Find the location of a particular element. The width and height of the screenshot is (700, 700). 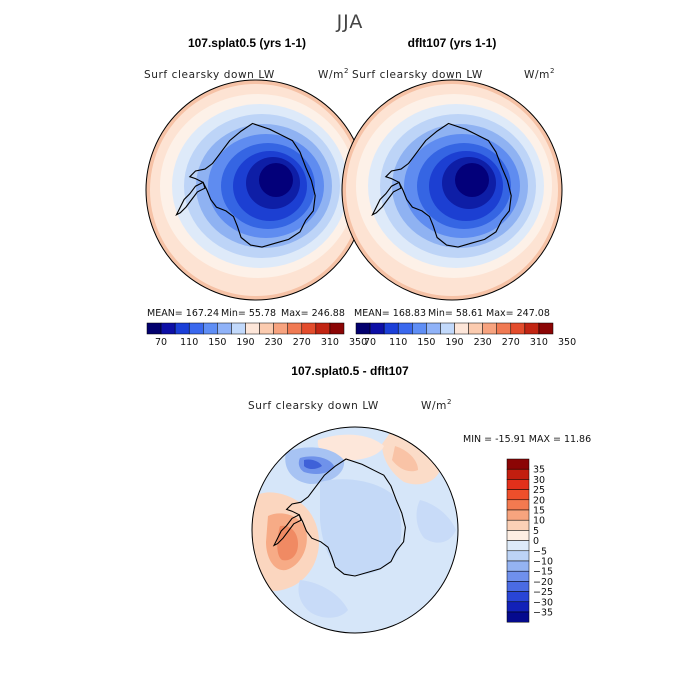

panel-right-map is located at coordinates (452, 190).